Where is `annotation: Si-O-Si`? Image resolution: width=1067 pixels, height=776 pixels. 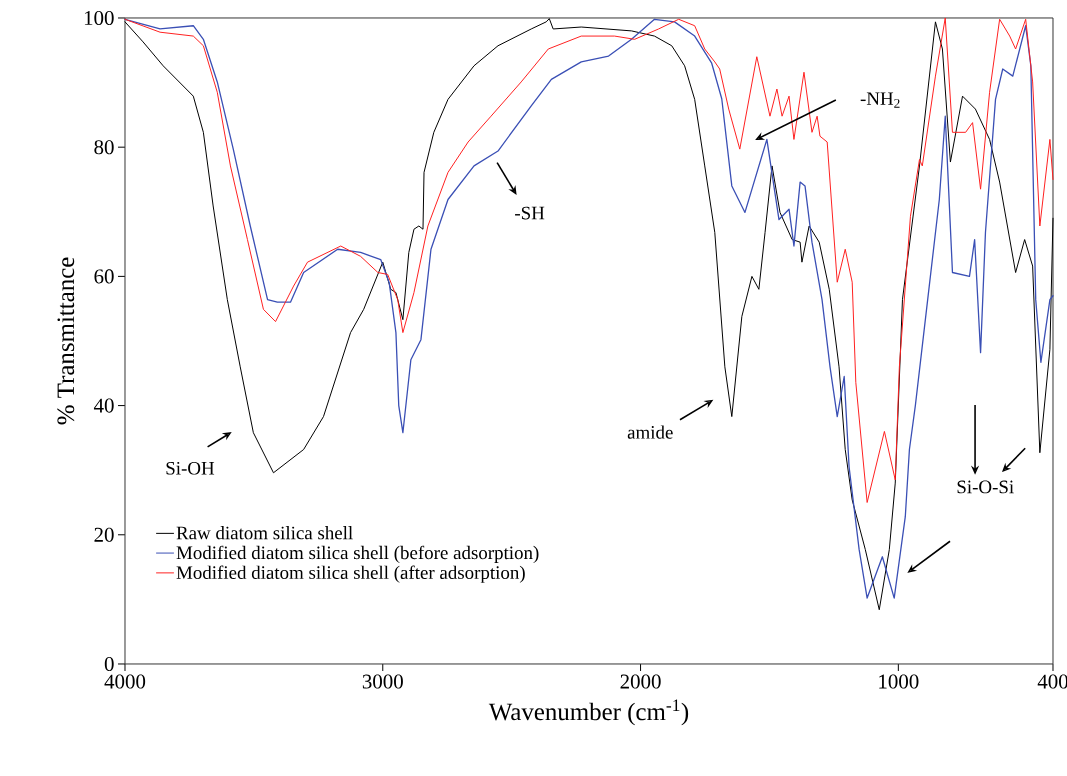 annotation: Si-O-Si is located at coordinates (985, 487).